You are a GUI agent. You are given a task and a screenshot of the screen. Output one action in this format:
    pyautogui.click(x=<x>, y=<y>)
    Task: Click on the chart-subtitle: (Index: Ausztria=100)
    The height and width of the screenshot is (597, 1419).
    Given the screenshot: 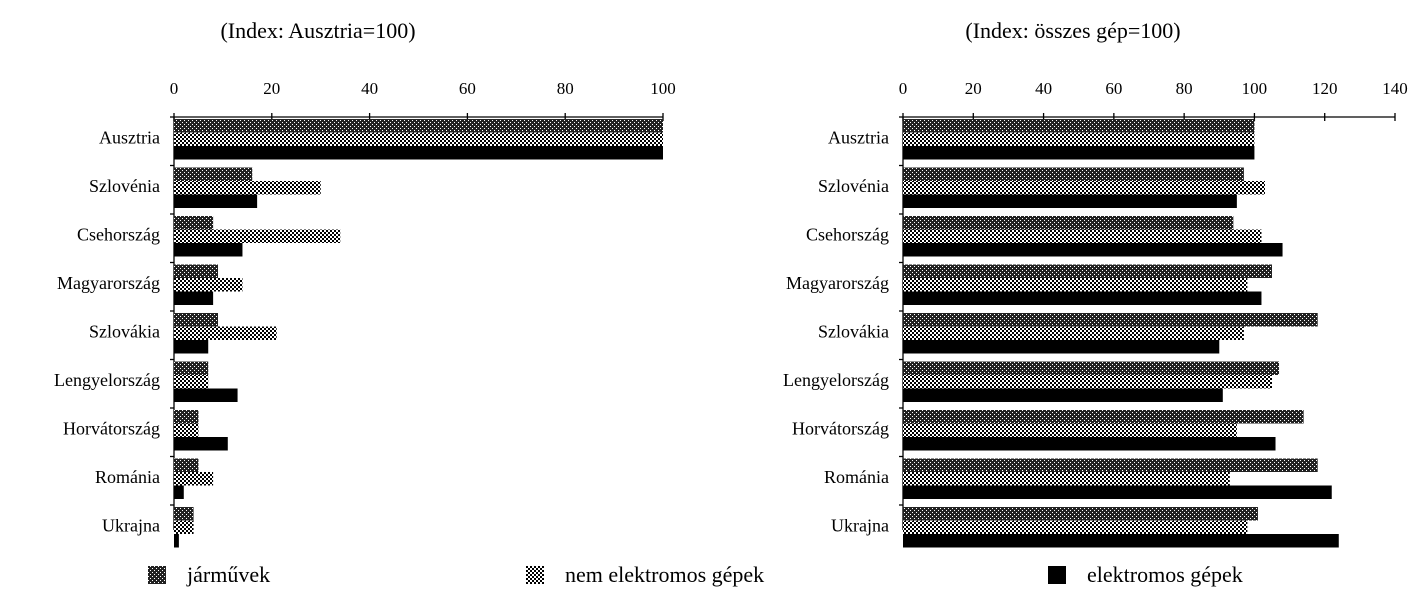 What is the action you would take?
    pyautogui.click(x=317, y=30)
    